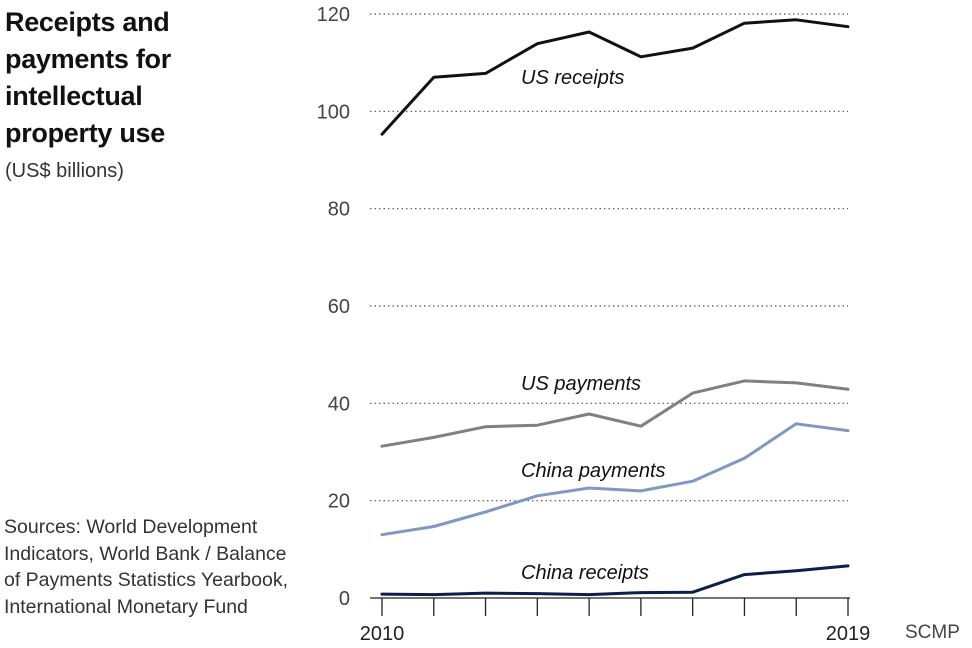 The width and height of the screenshot is (972, 648). What do you see at coordinates (848, 634) in the screenshot?
I see `x-tick-label-2019: 2019` at bounding box center [848, 634].